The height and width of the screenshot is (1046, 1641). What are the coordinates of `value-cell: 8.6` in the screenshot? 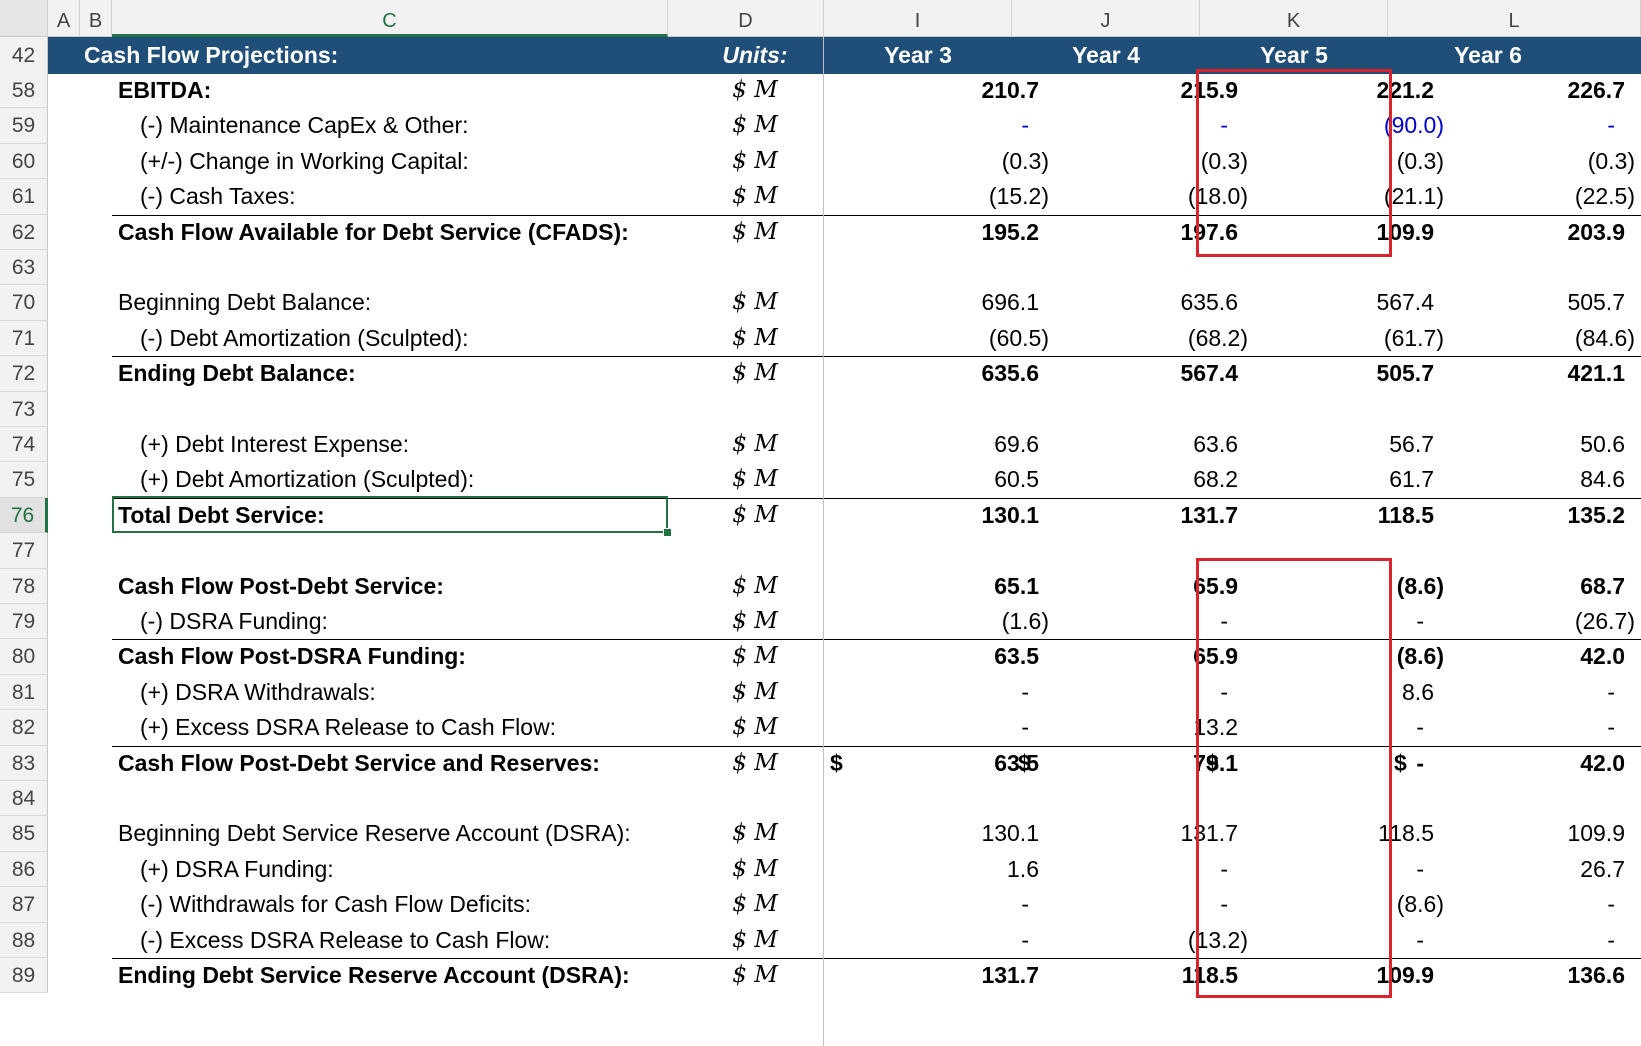 It's located at (1418, 691).